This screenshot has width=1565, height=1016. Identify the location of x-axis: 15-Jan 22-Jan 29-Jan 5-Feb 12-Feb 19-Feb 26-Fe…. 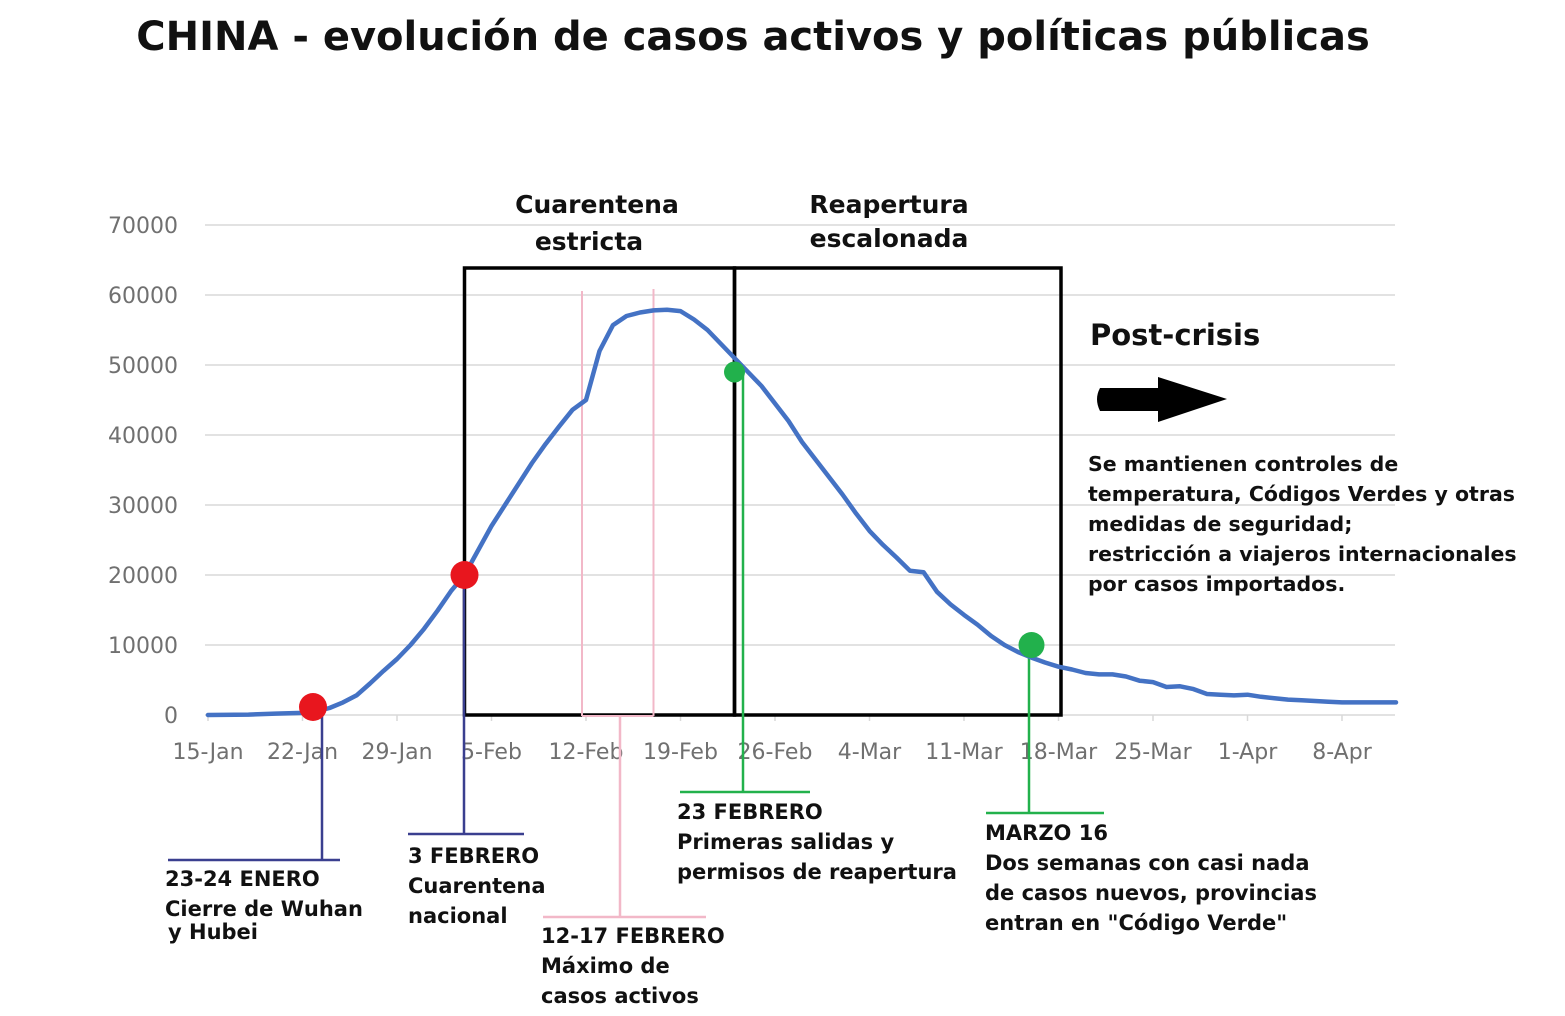
(772, 740).